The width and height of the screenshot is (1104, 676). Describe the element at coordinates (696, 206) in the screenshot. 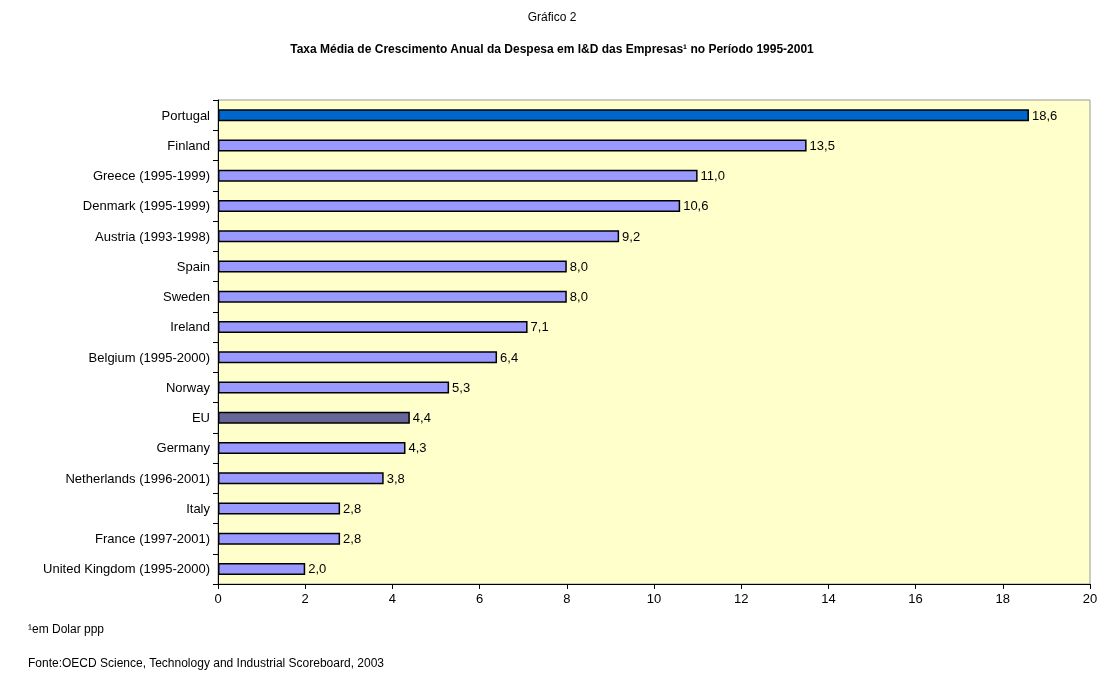

I see `data-label: 10,6` at that location.